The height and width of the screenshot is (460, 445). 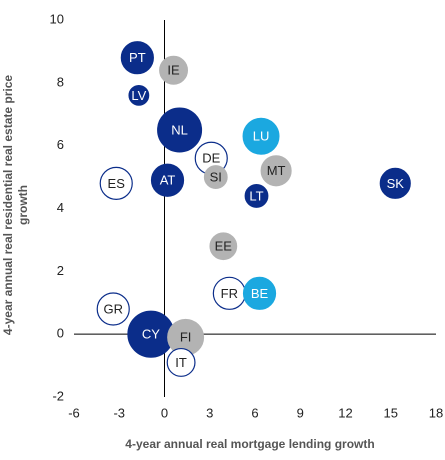 I want to click on bubble-label: LV, so click(x=138, y=95).